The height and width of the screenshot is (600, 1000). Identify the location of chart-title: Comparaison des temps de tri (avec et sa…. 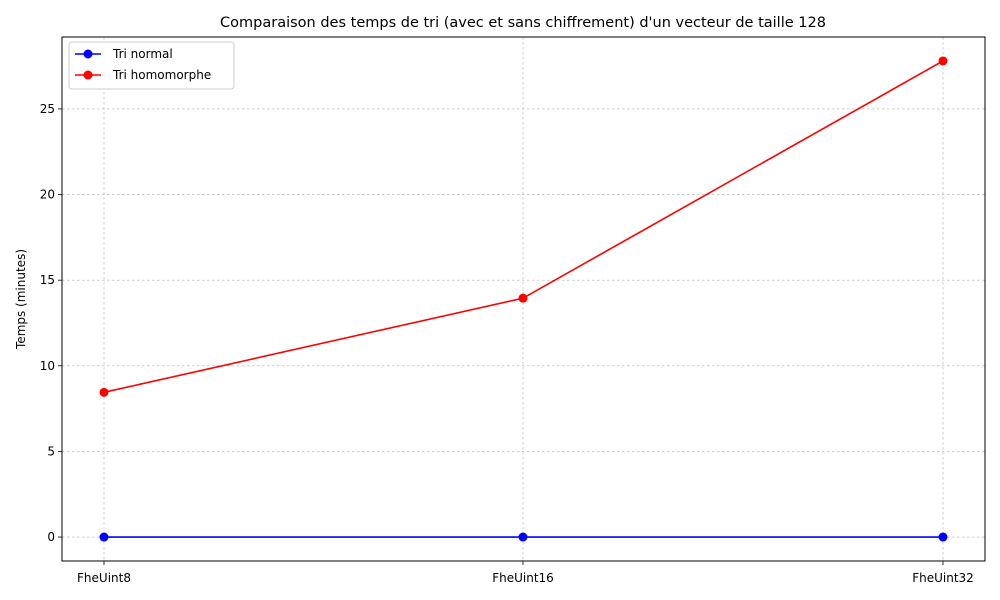
(523, 23).